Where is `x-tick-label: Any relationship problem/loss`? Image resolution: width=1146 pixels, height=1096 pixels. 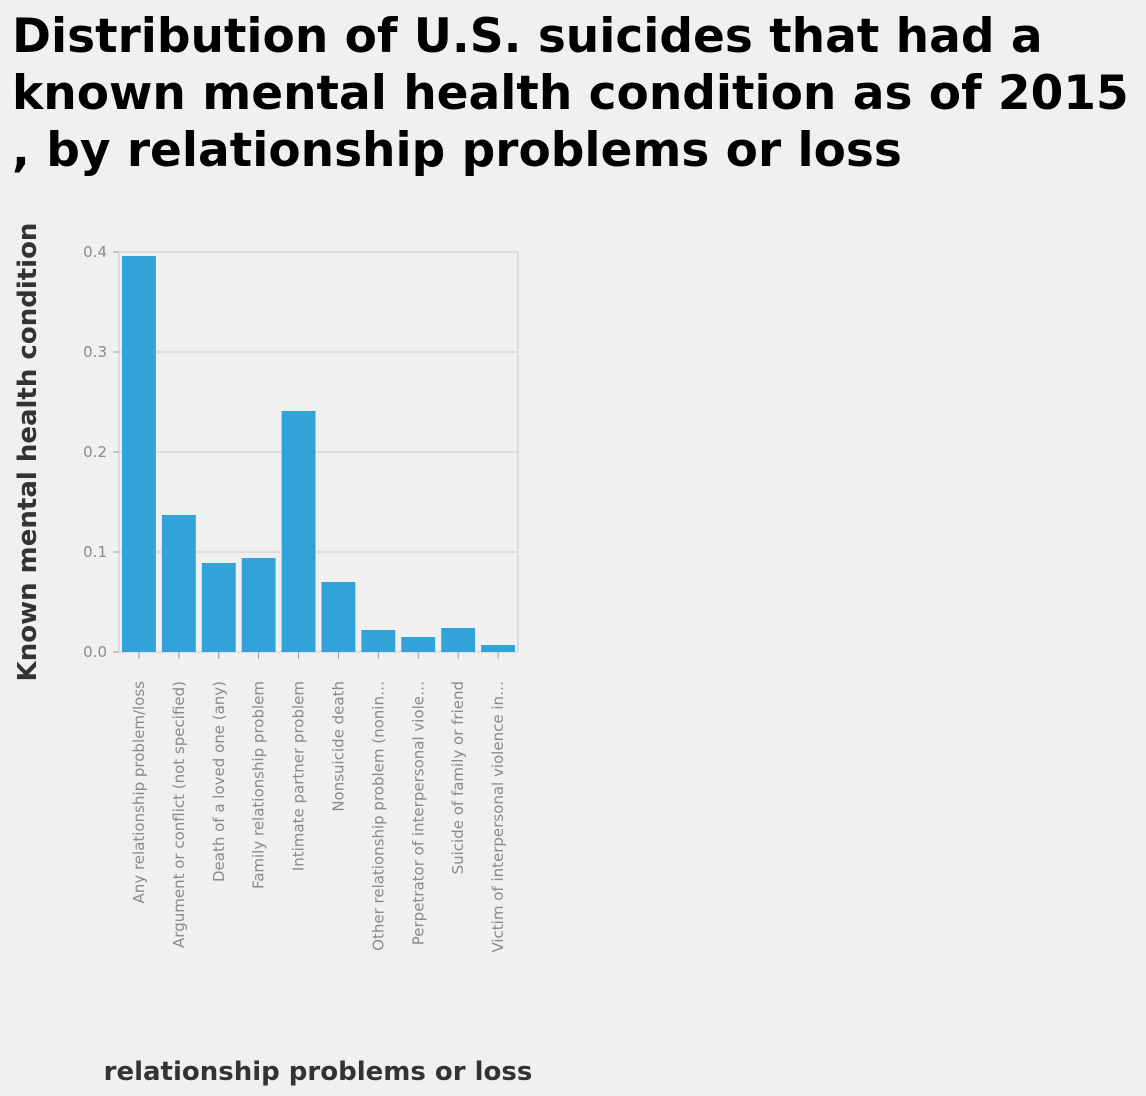
x-tick-label: Any relationship problem/loss is located at coordinates (139, 792).